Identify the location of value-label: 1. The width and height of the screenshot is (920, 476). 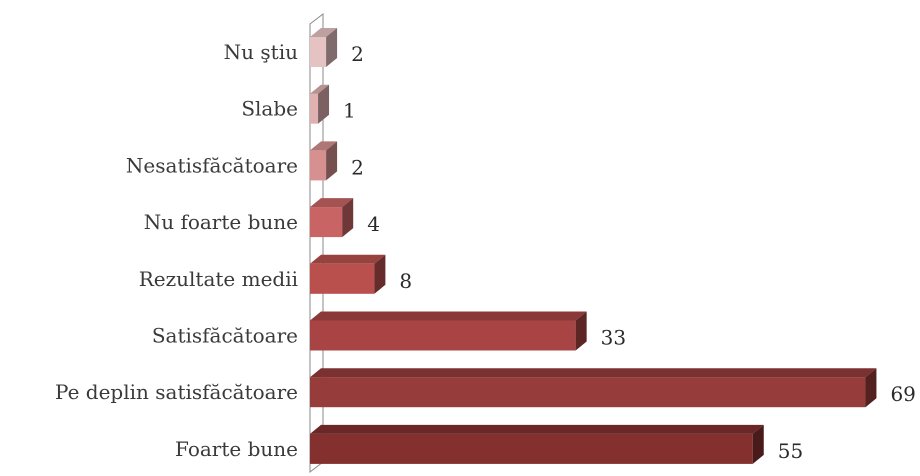
(349, 111).